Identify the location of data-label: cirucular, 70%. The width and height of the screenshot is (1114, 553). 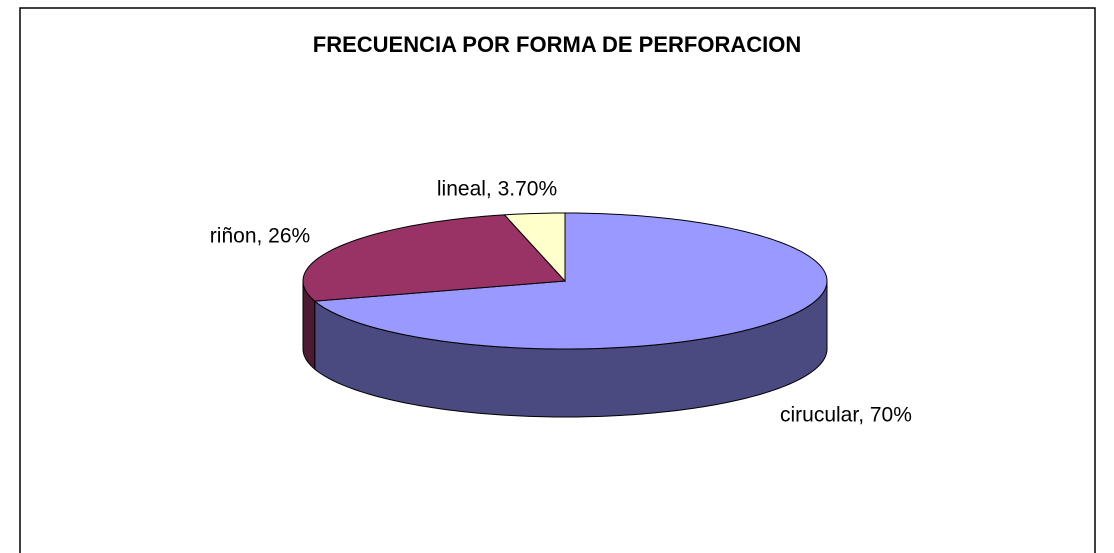
(846, 415).